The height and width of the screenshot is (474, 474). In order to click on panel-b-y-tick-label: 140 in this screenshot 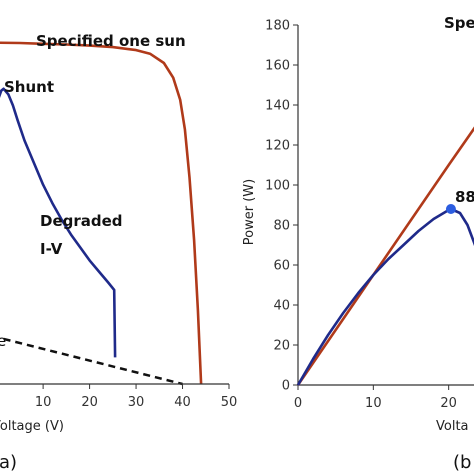, I will do `click(277, 106)`.